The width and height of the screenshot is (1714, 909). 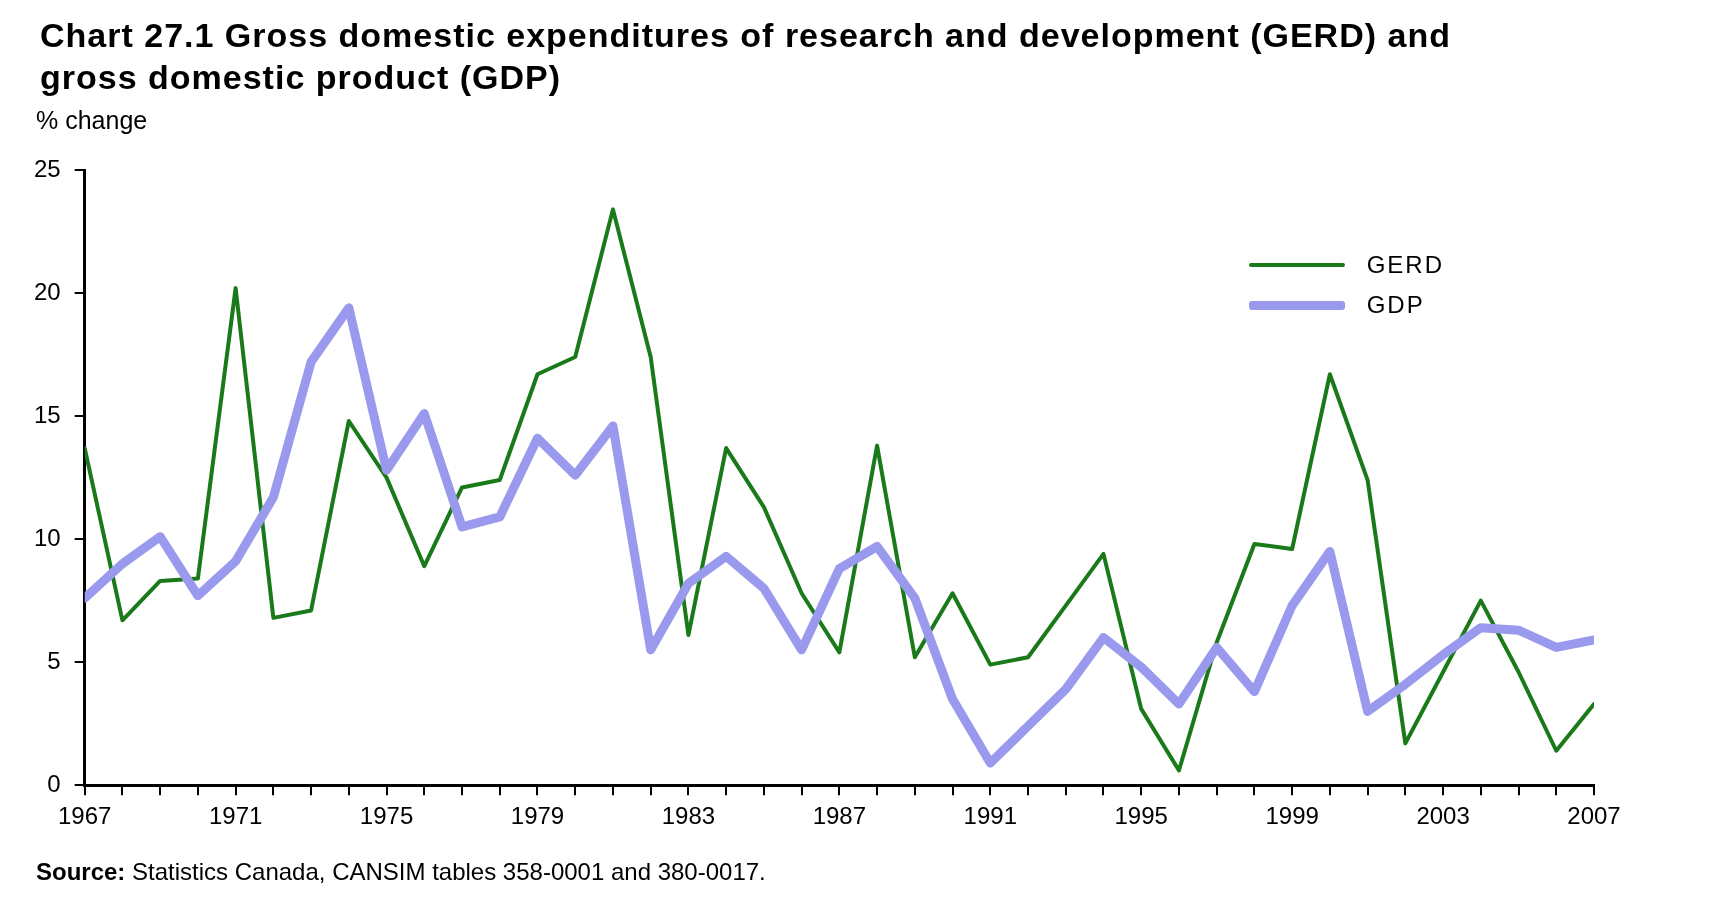 I want to click on x-tick-label: 1999, so click(x=1292, y=816).